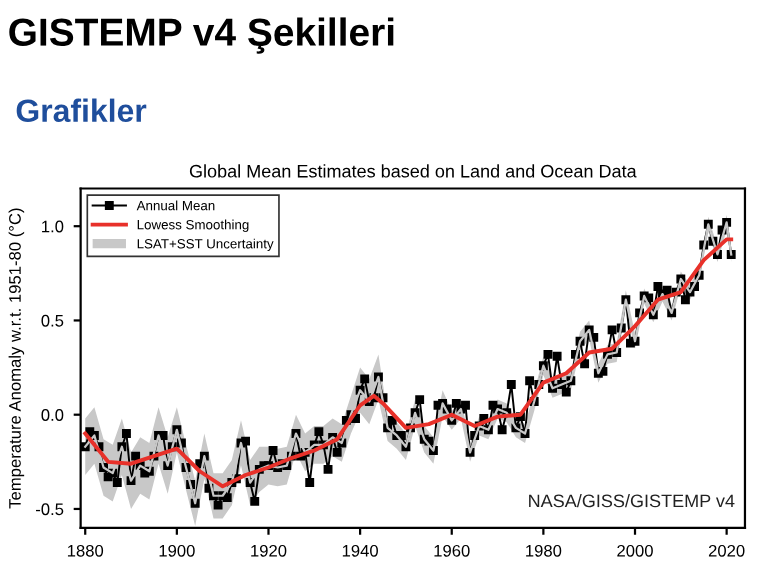  What do you see at coordinates (635, 550) in the screenshot?
I see `x-tick-label: 2000` at bounding box center [635, 550].